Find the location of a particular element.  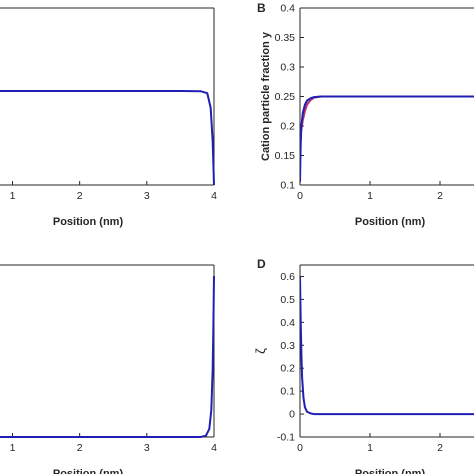

y-tick-label: 0.25 is located at coordinates (285, 97).